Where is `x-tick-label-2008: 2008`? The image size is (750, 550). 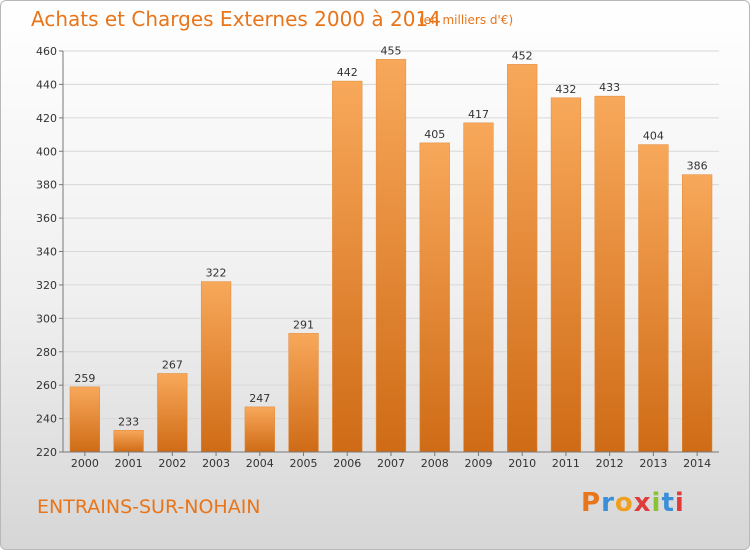
x-tick-label-2008: 2008 is located at coordinates (435, 463).